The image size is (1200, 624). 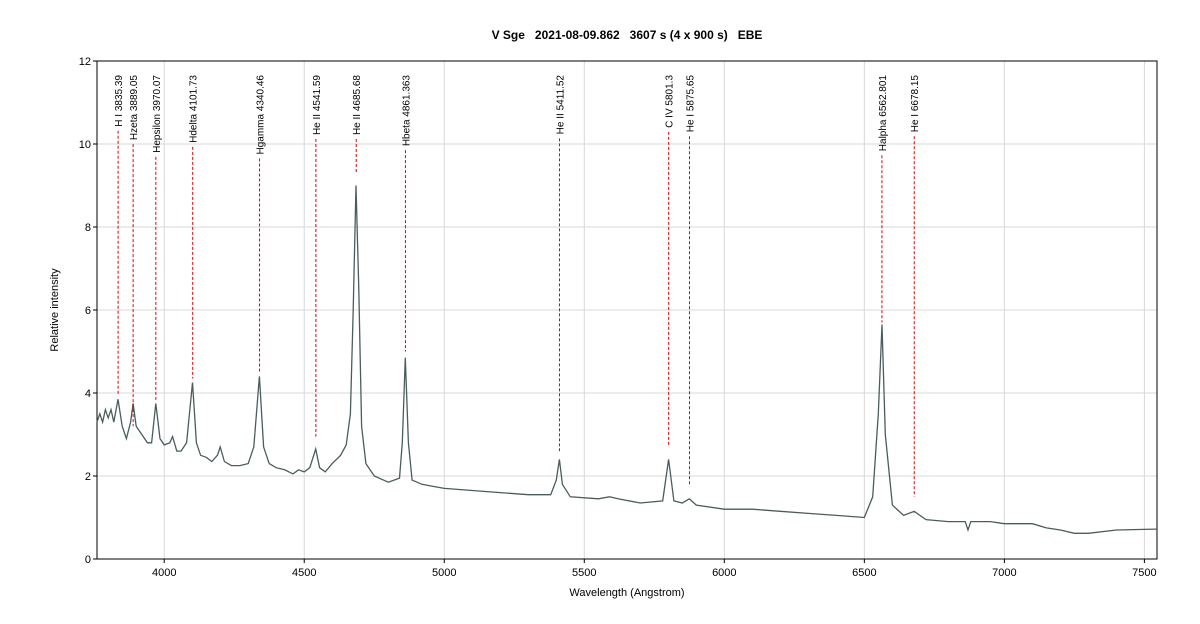 What do you see at coordinates (85, 62) in the screenshot?
I see `y-tick-label: 12` at bounding box center [85, 62].